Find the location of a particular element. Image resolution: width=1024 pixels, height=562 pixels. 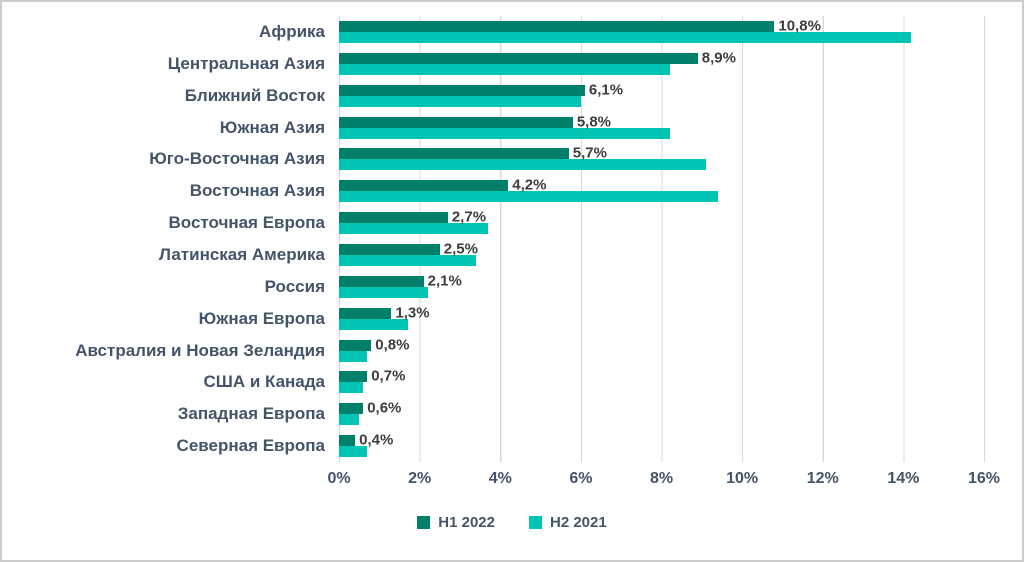

bar-row: 2,7% is located at coordinates (661, 223).